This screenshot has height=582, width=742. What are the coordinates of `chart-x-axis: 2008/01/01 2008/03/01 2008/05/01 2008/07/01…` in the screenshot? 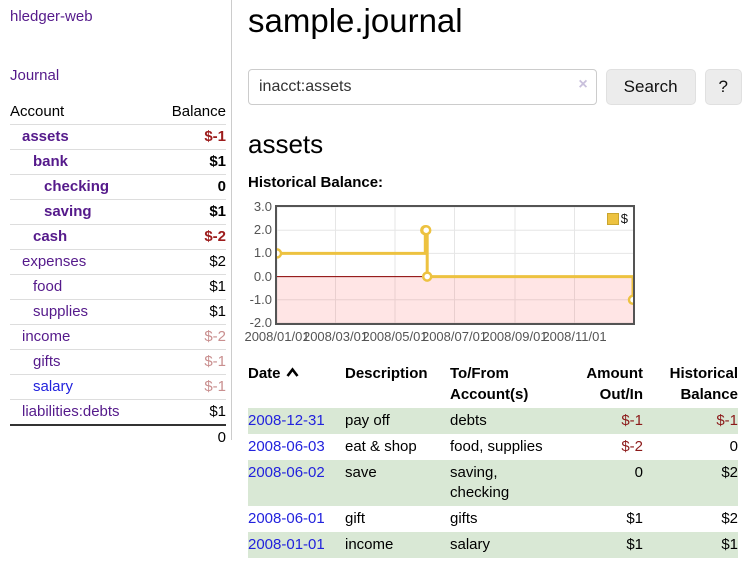 It's located at (470, 338).